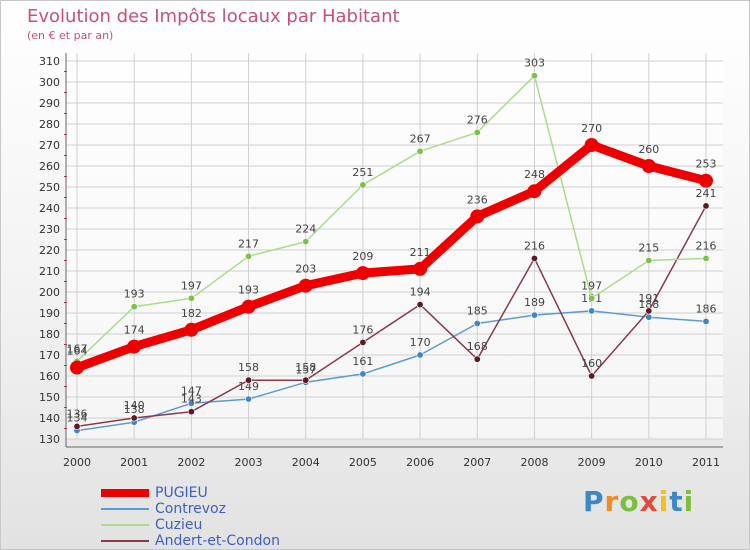  What do you see at coordinates (49, 418) in the screenshot?
I see `y-tick-label: 140` at bounding box center [49, 418].